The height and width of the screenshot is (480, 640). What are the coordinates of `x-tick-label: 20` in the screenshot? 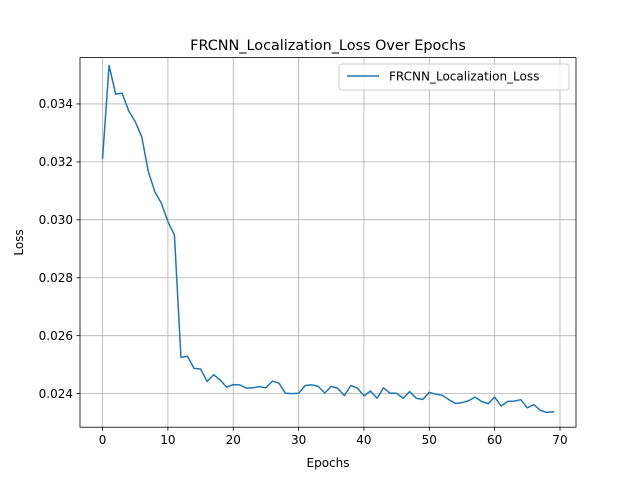 It's located at (233, 440).